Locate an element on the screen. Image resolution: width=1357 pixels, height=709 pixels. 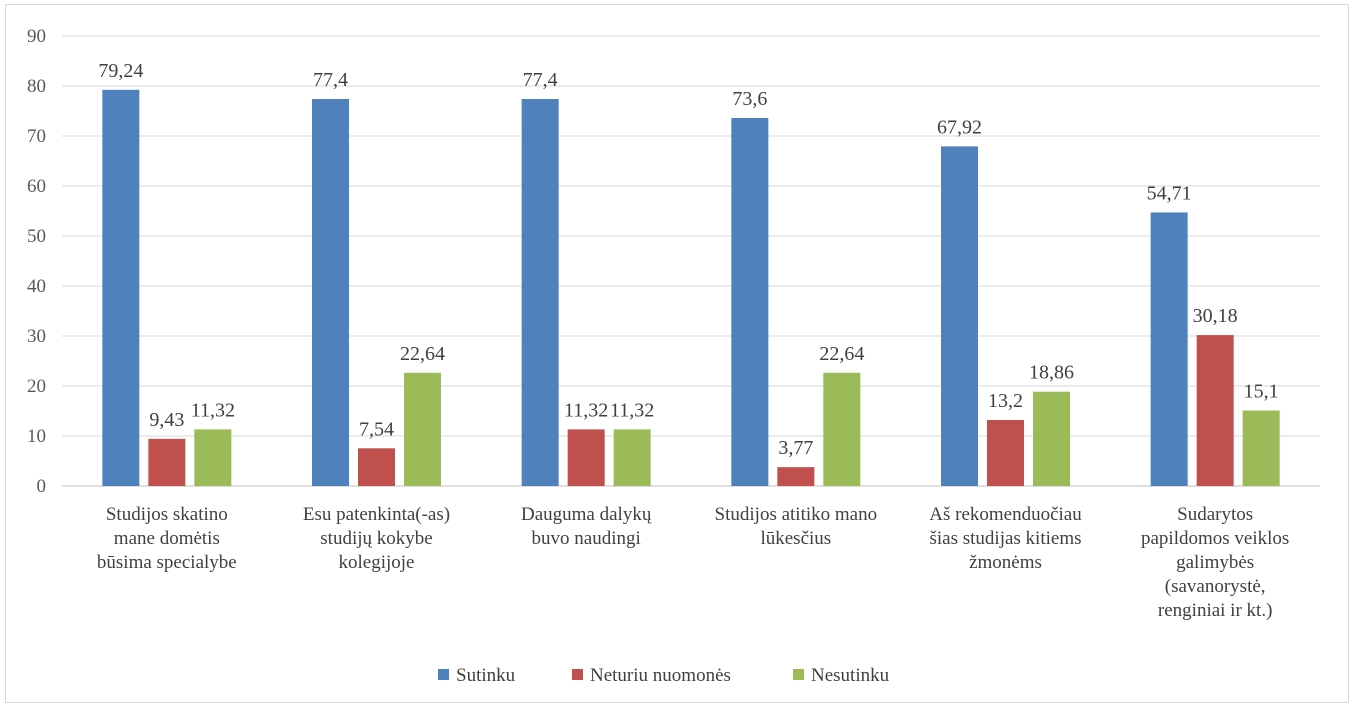
y-tick-label: 40 is located at coordinates (36, 286).